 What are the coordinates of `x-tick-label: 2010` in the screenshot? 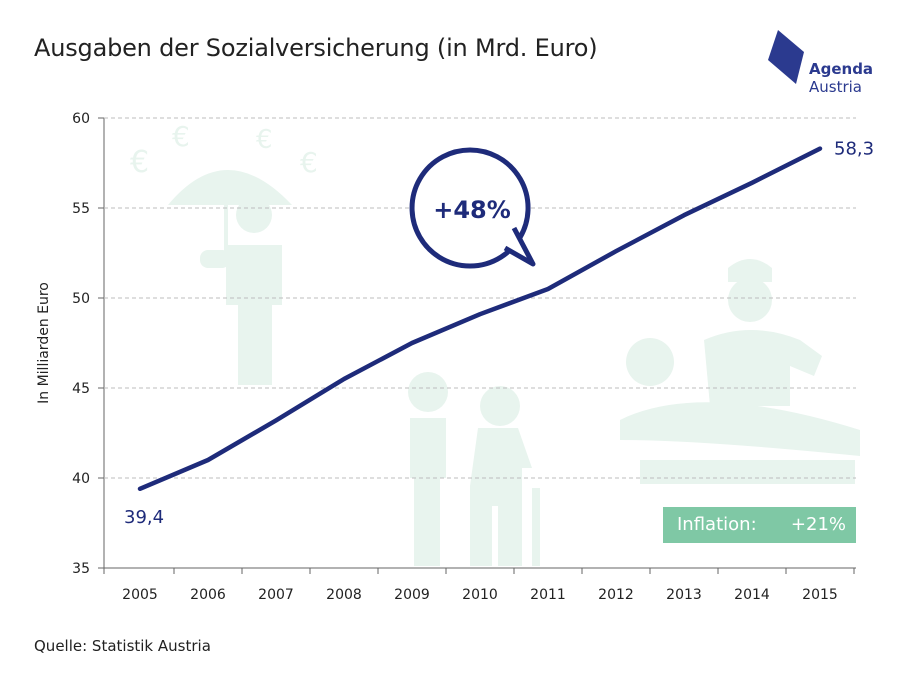 It's located at (480, 595).